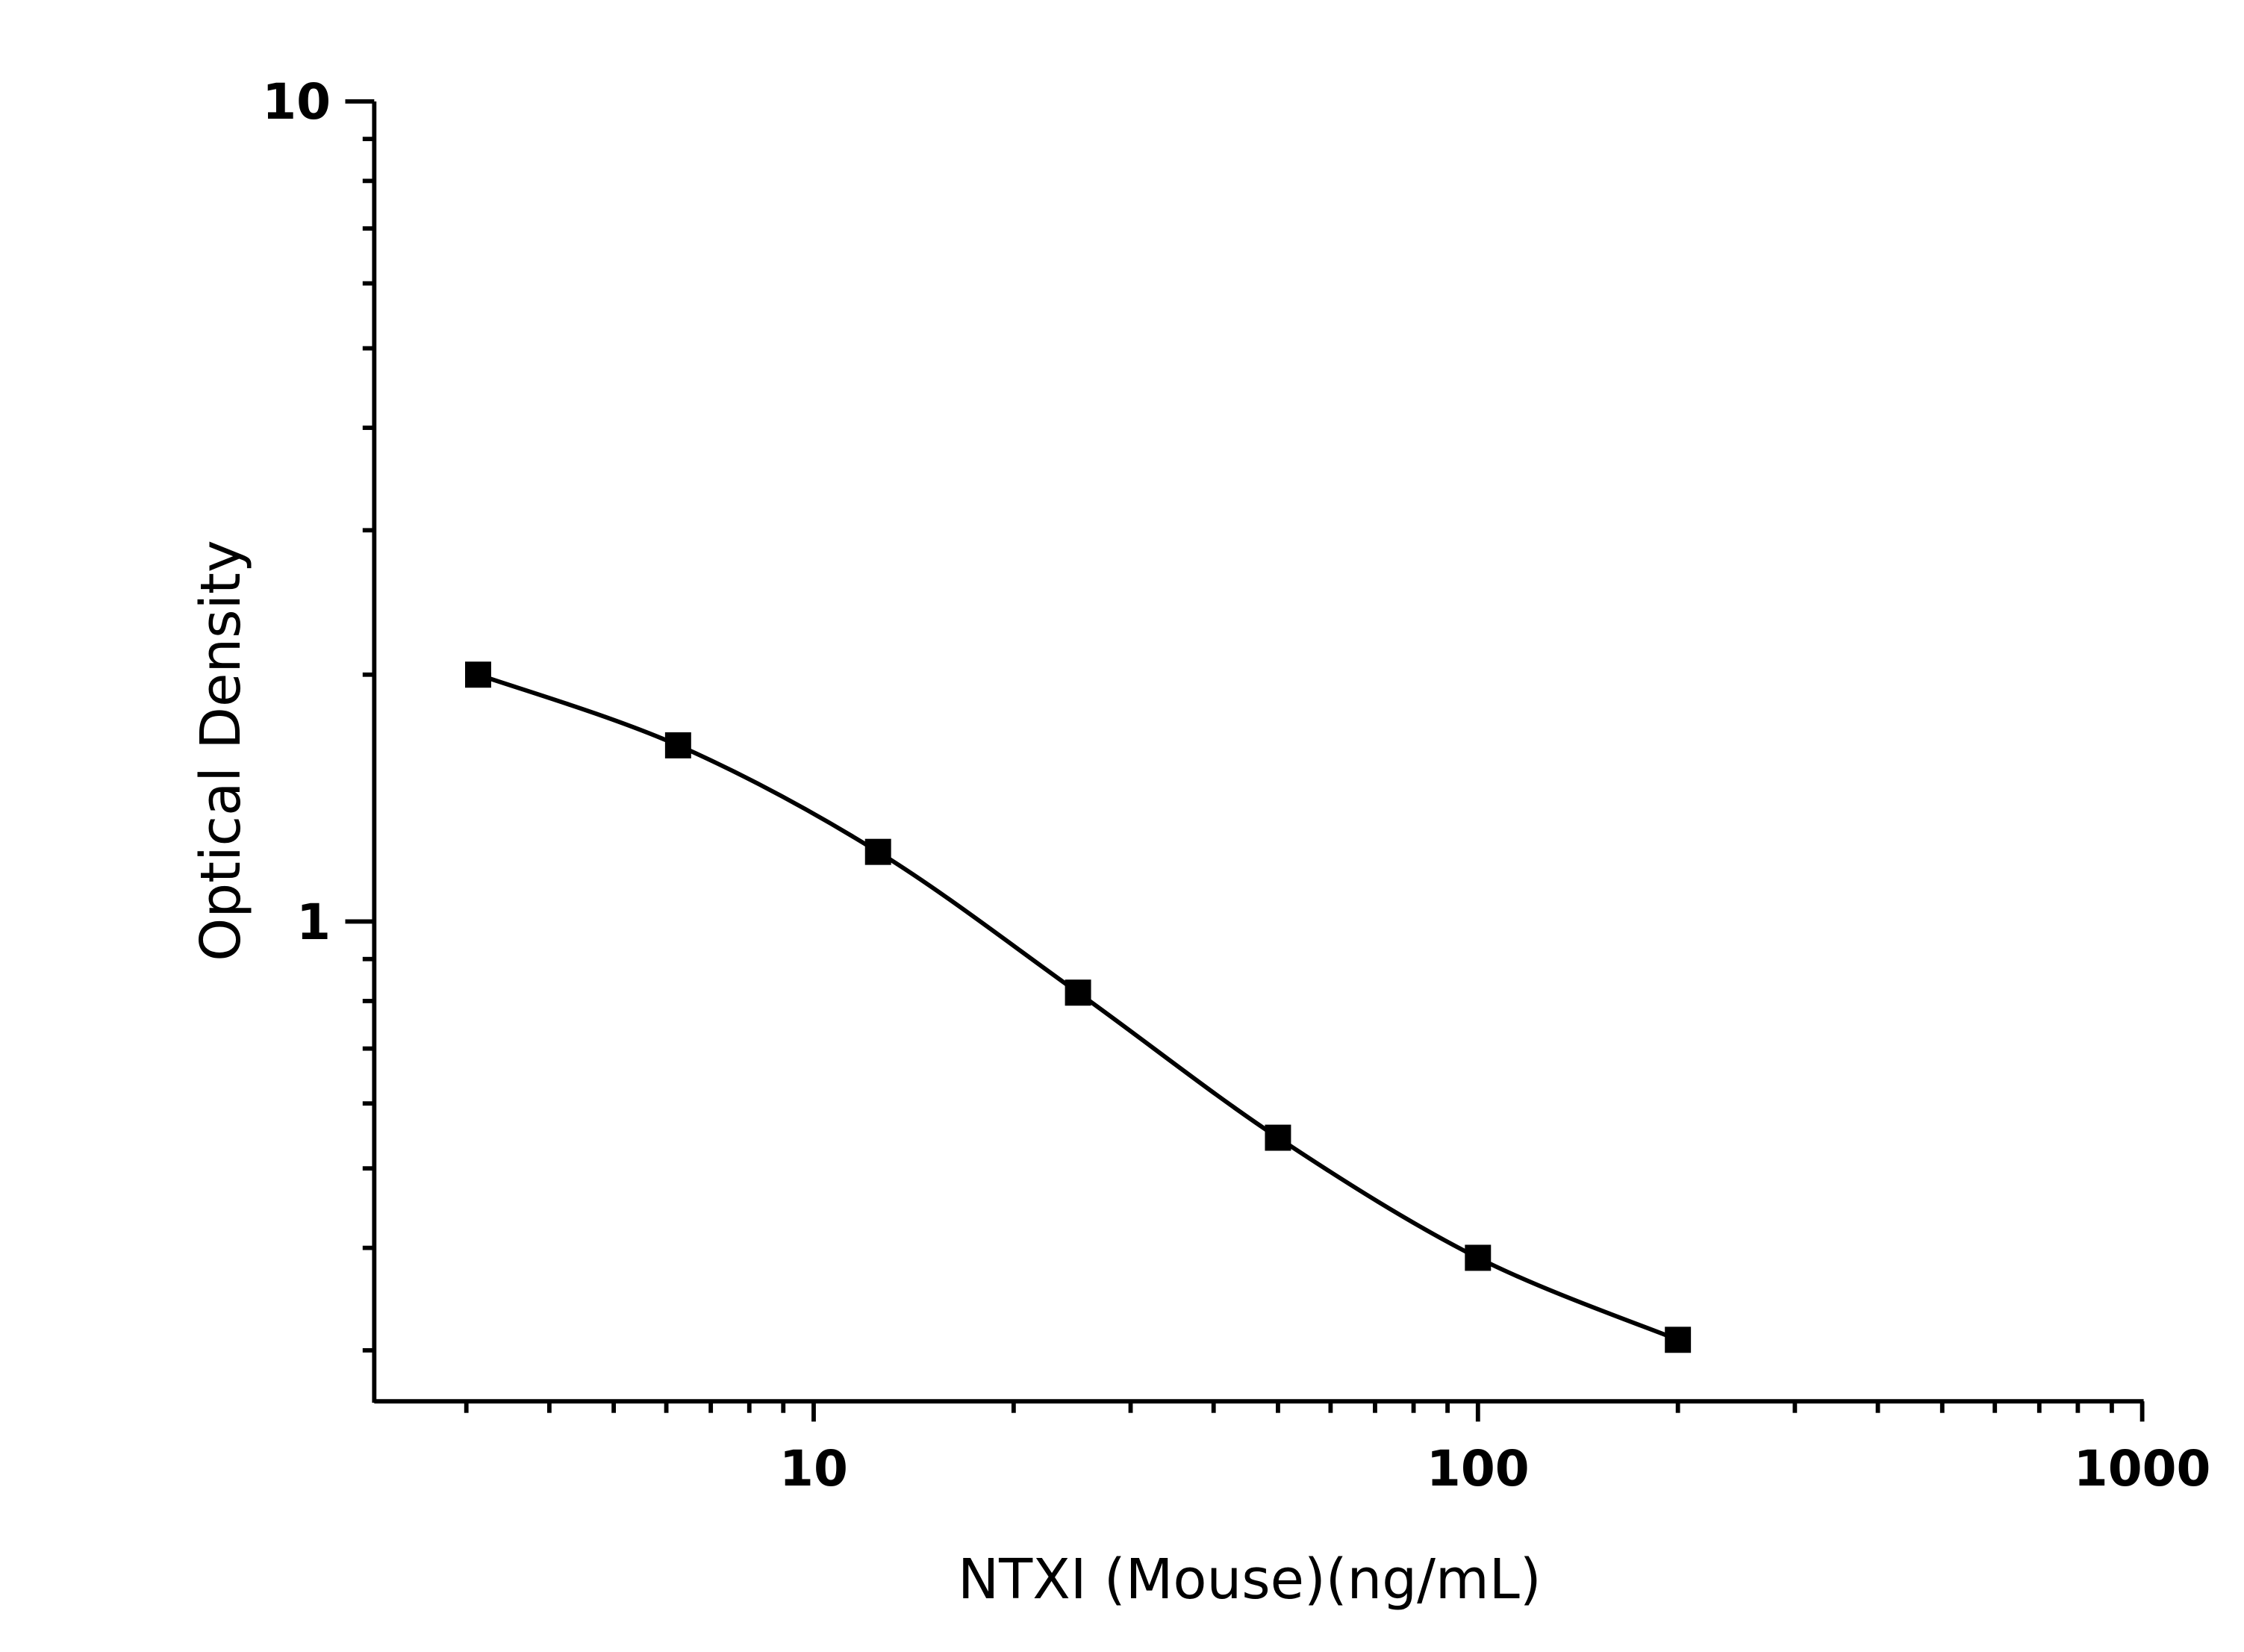 This screenshot has height=1652, width=2244. Describe the element at coordinates (313, 923) in the screenshot. I see `y-tick-label: 1` at that location.